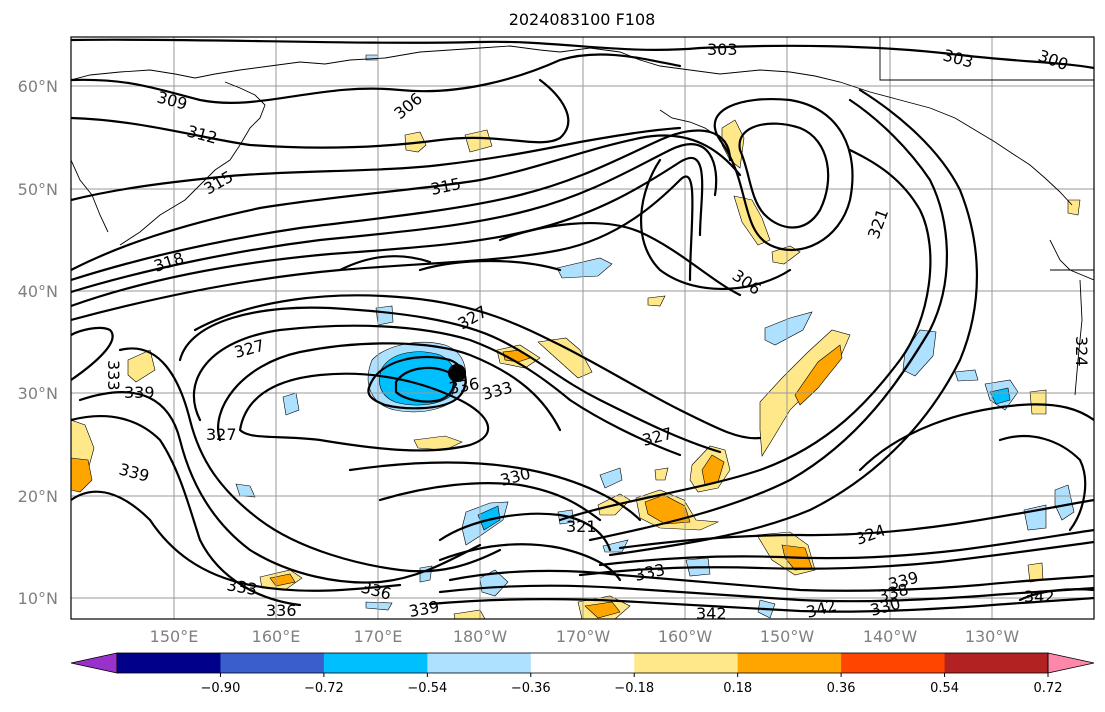 This screenshot has width=1105, height=712. What do you see at coordinates (581, 526) in the screenshot?
I see `contour-label: 321` at bounding box center [581, 526].